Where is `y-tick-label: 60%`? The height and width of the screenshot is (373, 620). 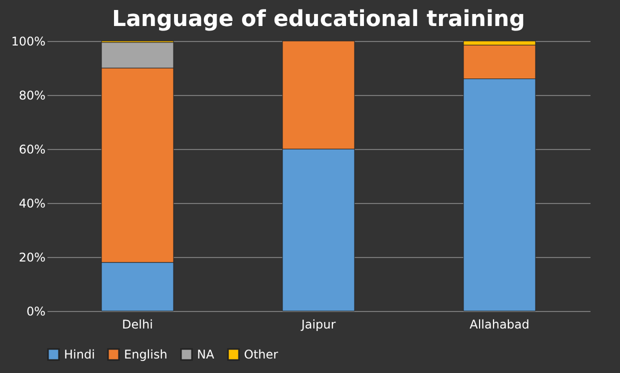
y-tick-label: 60% is located at coordinates (32, 149).